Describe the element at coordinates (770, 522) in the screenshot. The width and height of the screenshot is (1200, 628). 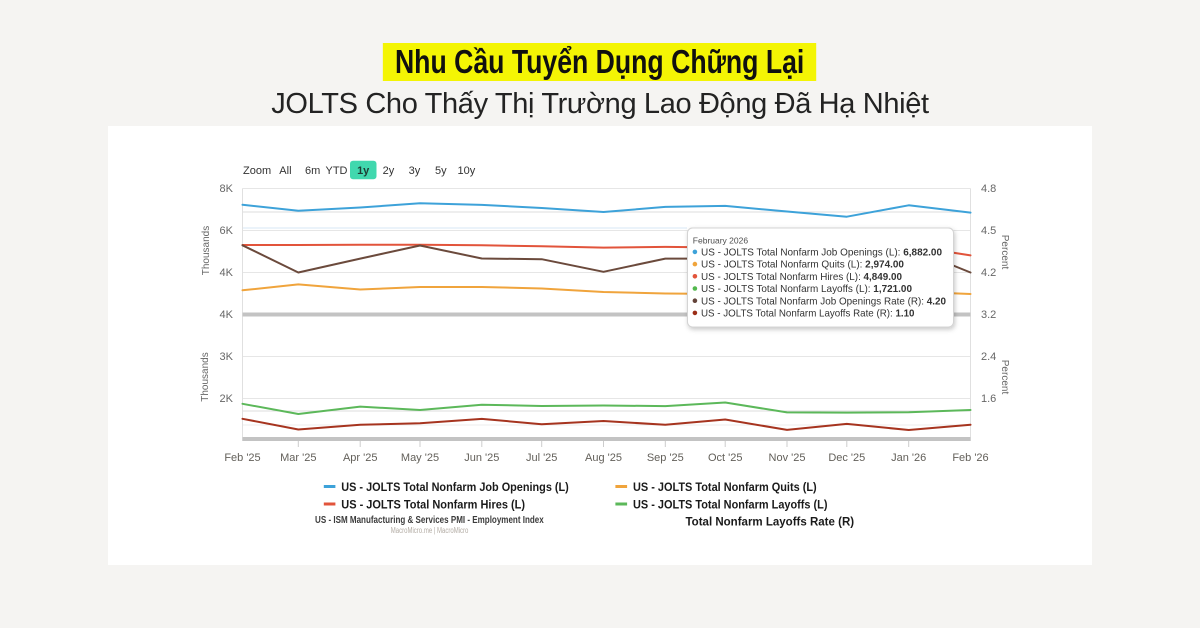
I see `svg-text: Total Nonfarm Layoffs Rate (R)` at that location.